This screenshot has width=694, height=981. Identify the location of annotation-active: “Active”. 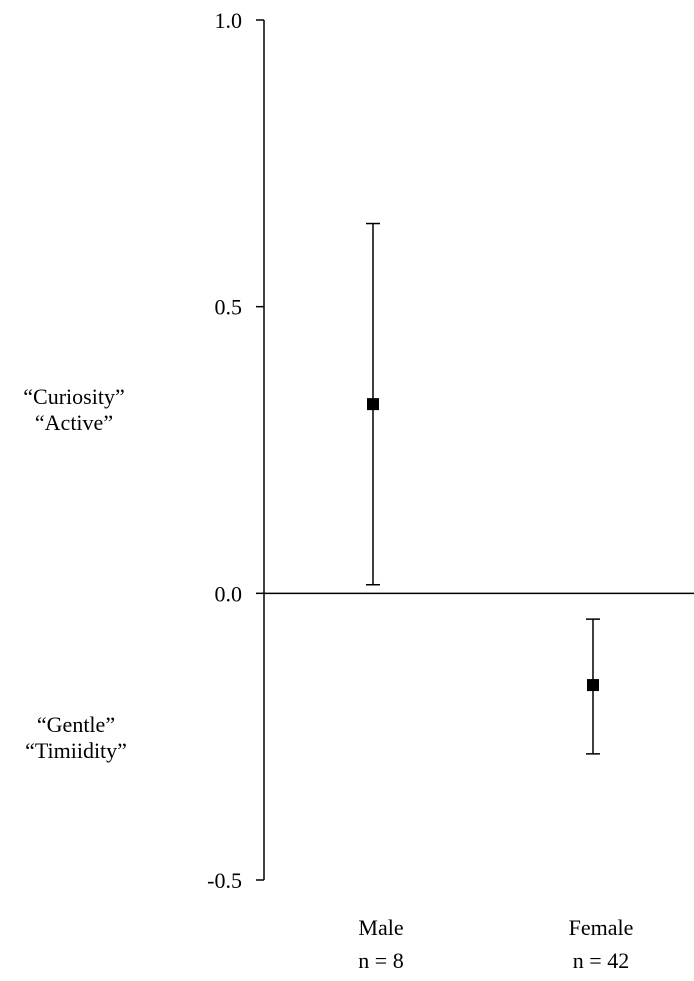
(74, 422).